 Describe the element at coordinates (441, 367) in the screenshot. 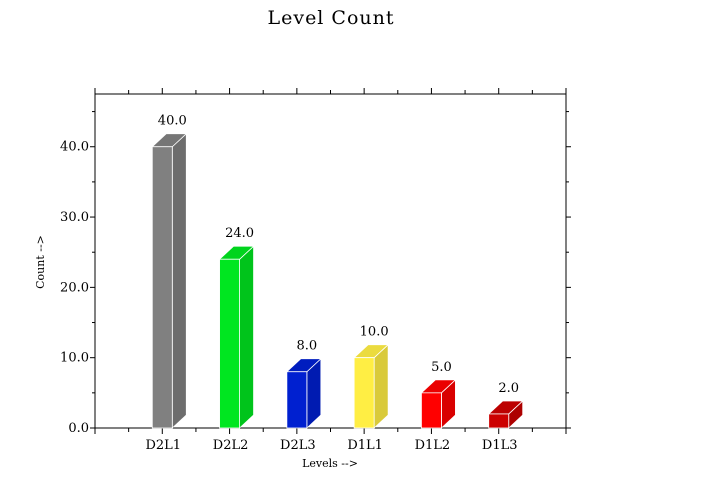

I see `bar-value-label: 5.0` at that location.